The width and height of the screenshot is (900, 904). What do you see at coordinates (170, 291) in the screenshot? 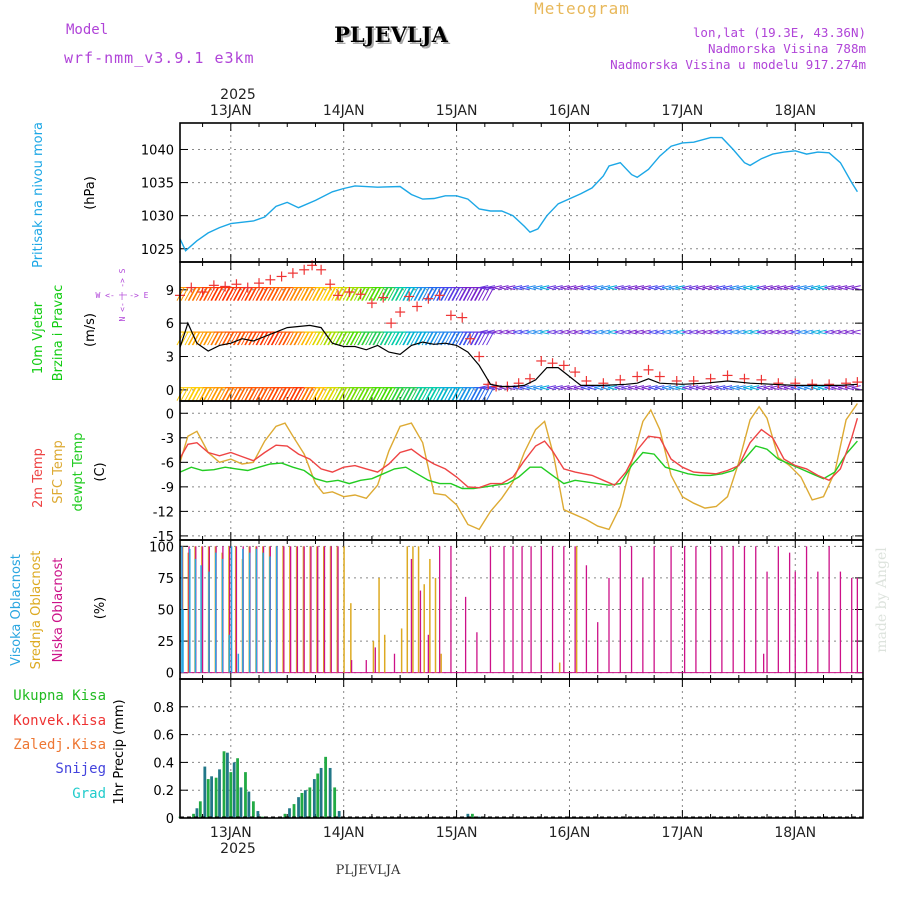
I see `wind-ytick-label: 9` at bounding box center [170, 291].